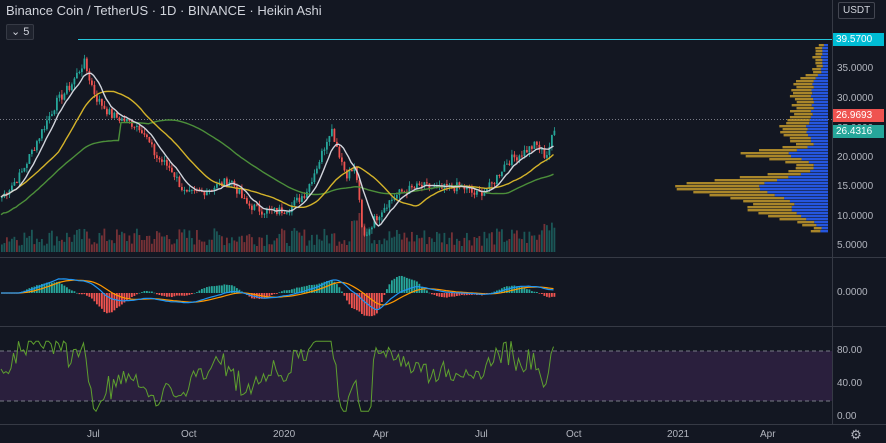 Image resolution: width=886 pixels, height=443 pixels. I want to click on price-tick-label: 15.0000, so click(855, 186).